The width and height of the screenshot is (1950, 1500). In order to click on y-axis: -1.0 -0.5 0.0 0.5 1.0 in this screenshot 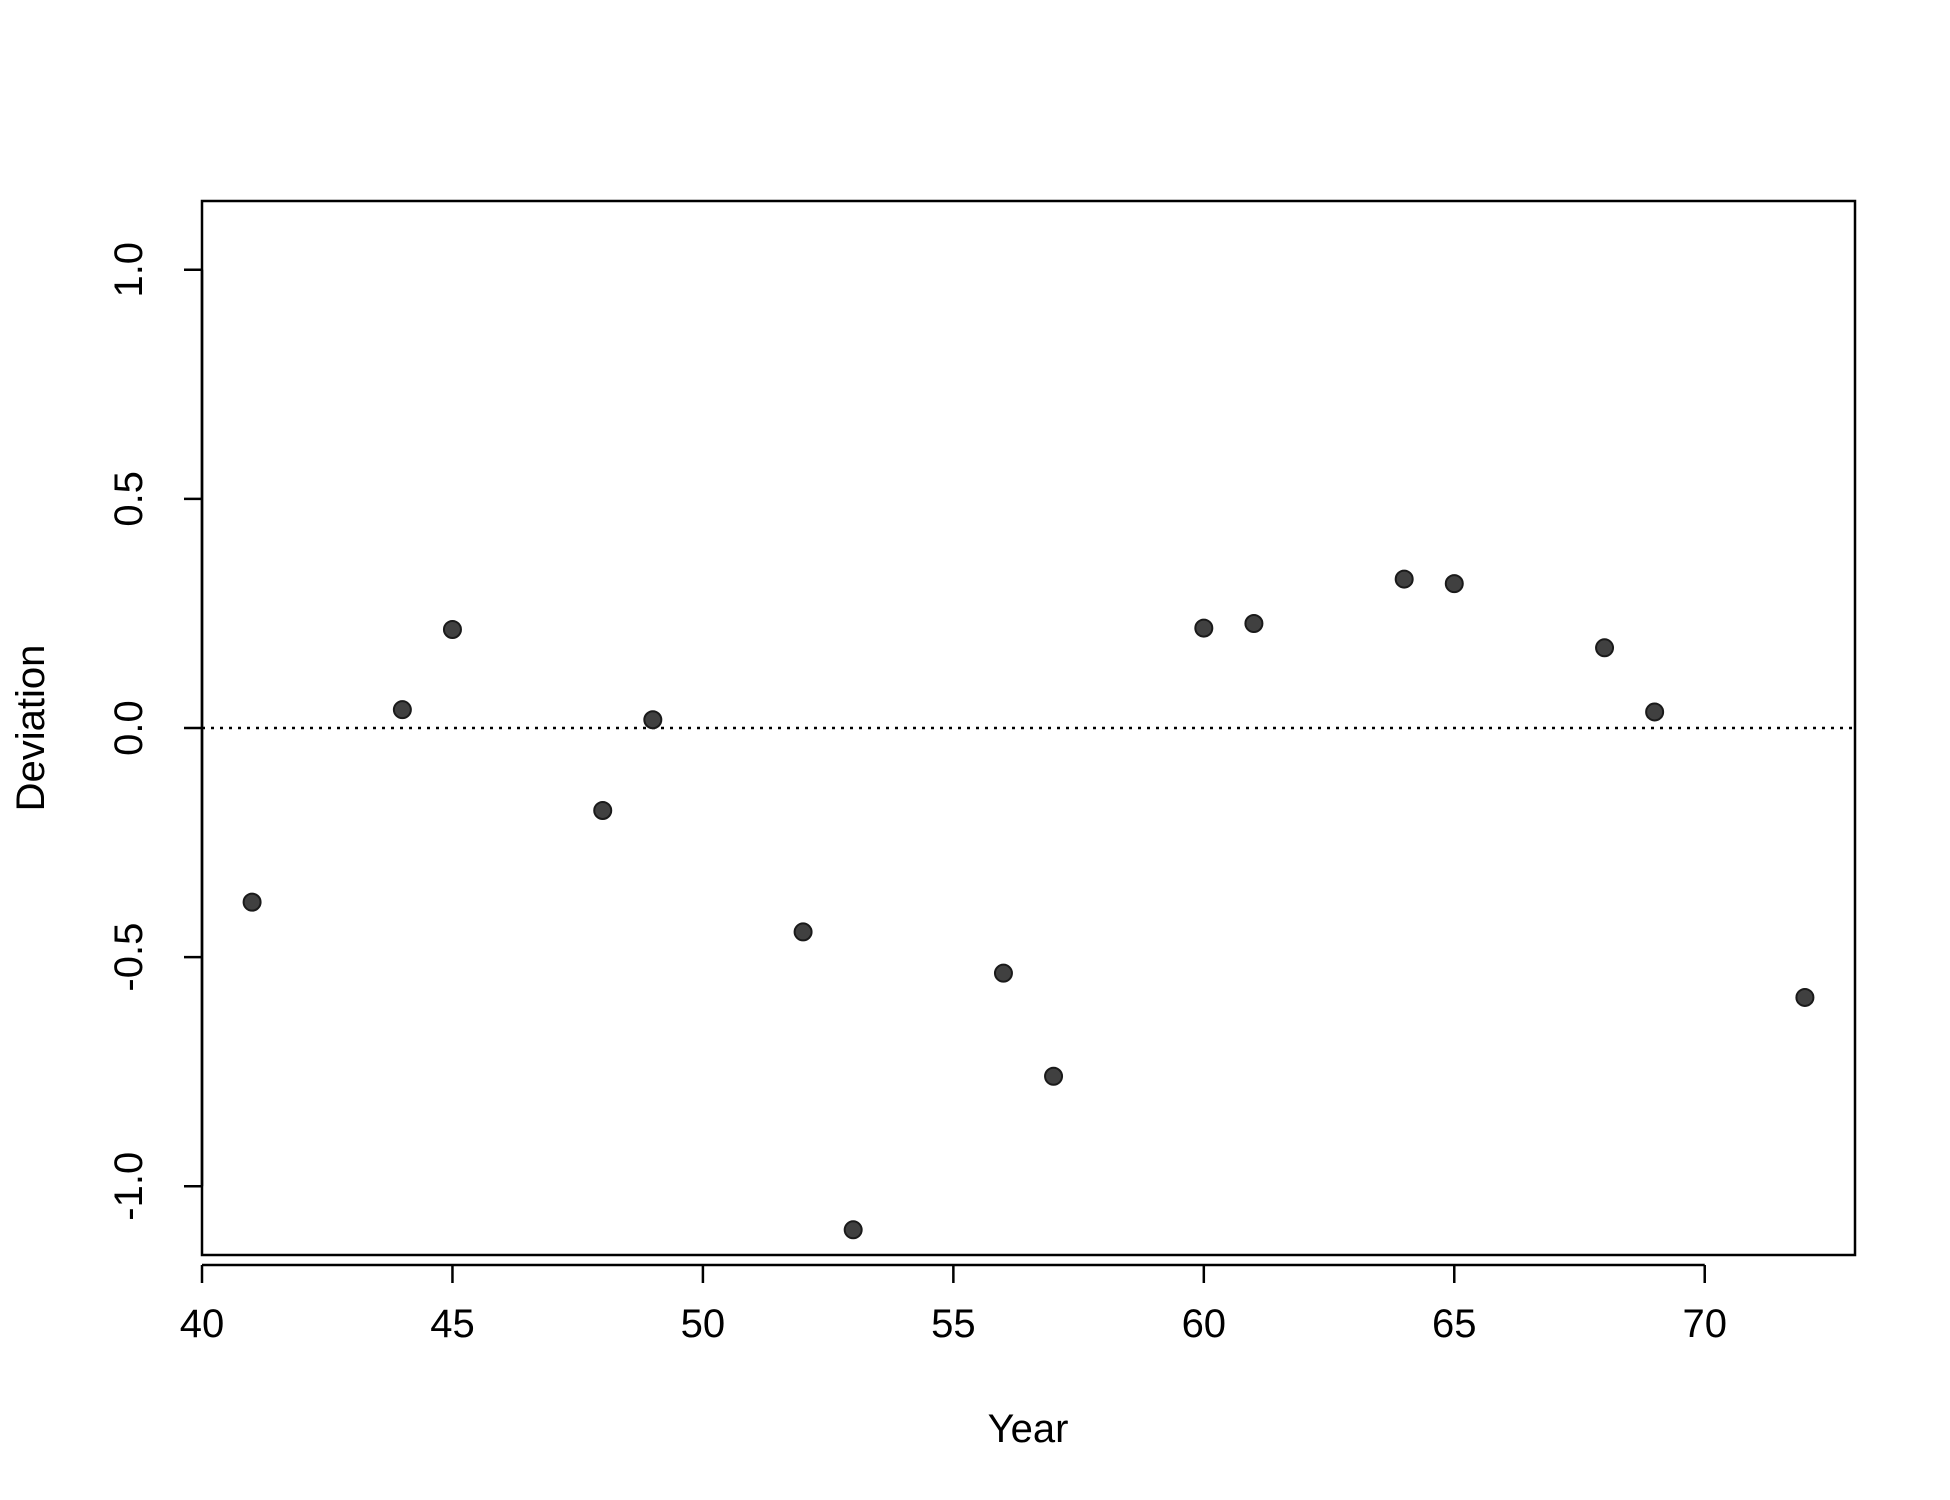, I will do `click(155, 731)`.